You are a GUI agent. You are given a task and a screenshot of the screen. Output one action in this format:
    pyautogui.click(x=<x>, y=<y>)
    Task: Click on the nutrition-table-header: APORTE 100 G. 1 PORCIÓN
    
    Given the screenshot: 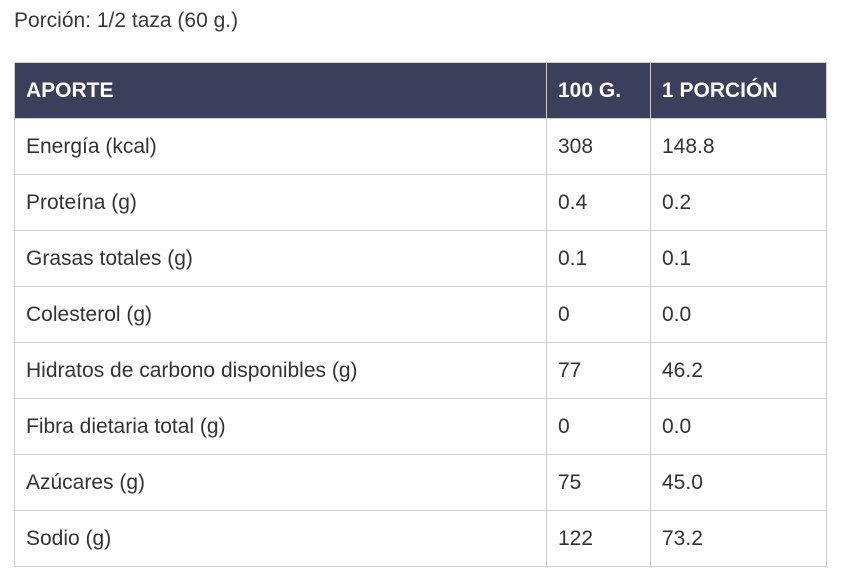 What is the action you would take?
    pyautogui.click(x=420, y=90)
    